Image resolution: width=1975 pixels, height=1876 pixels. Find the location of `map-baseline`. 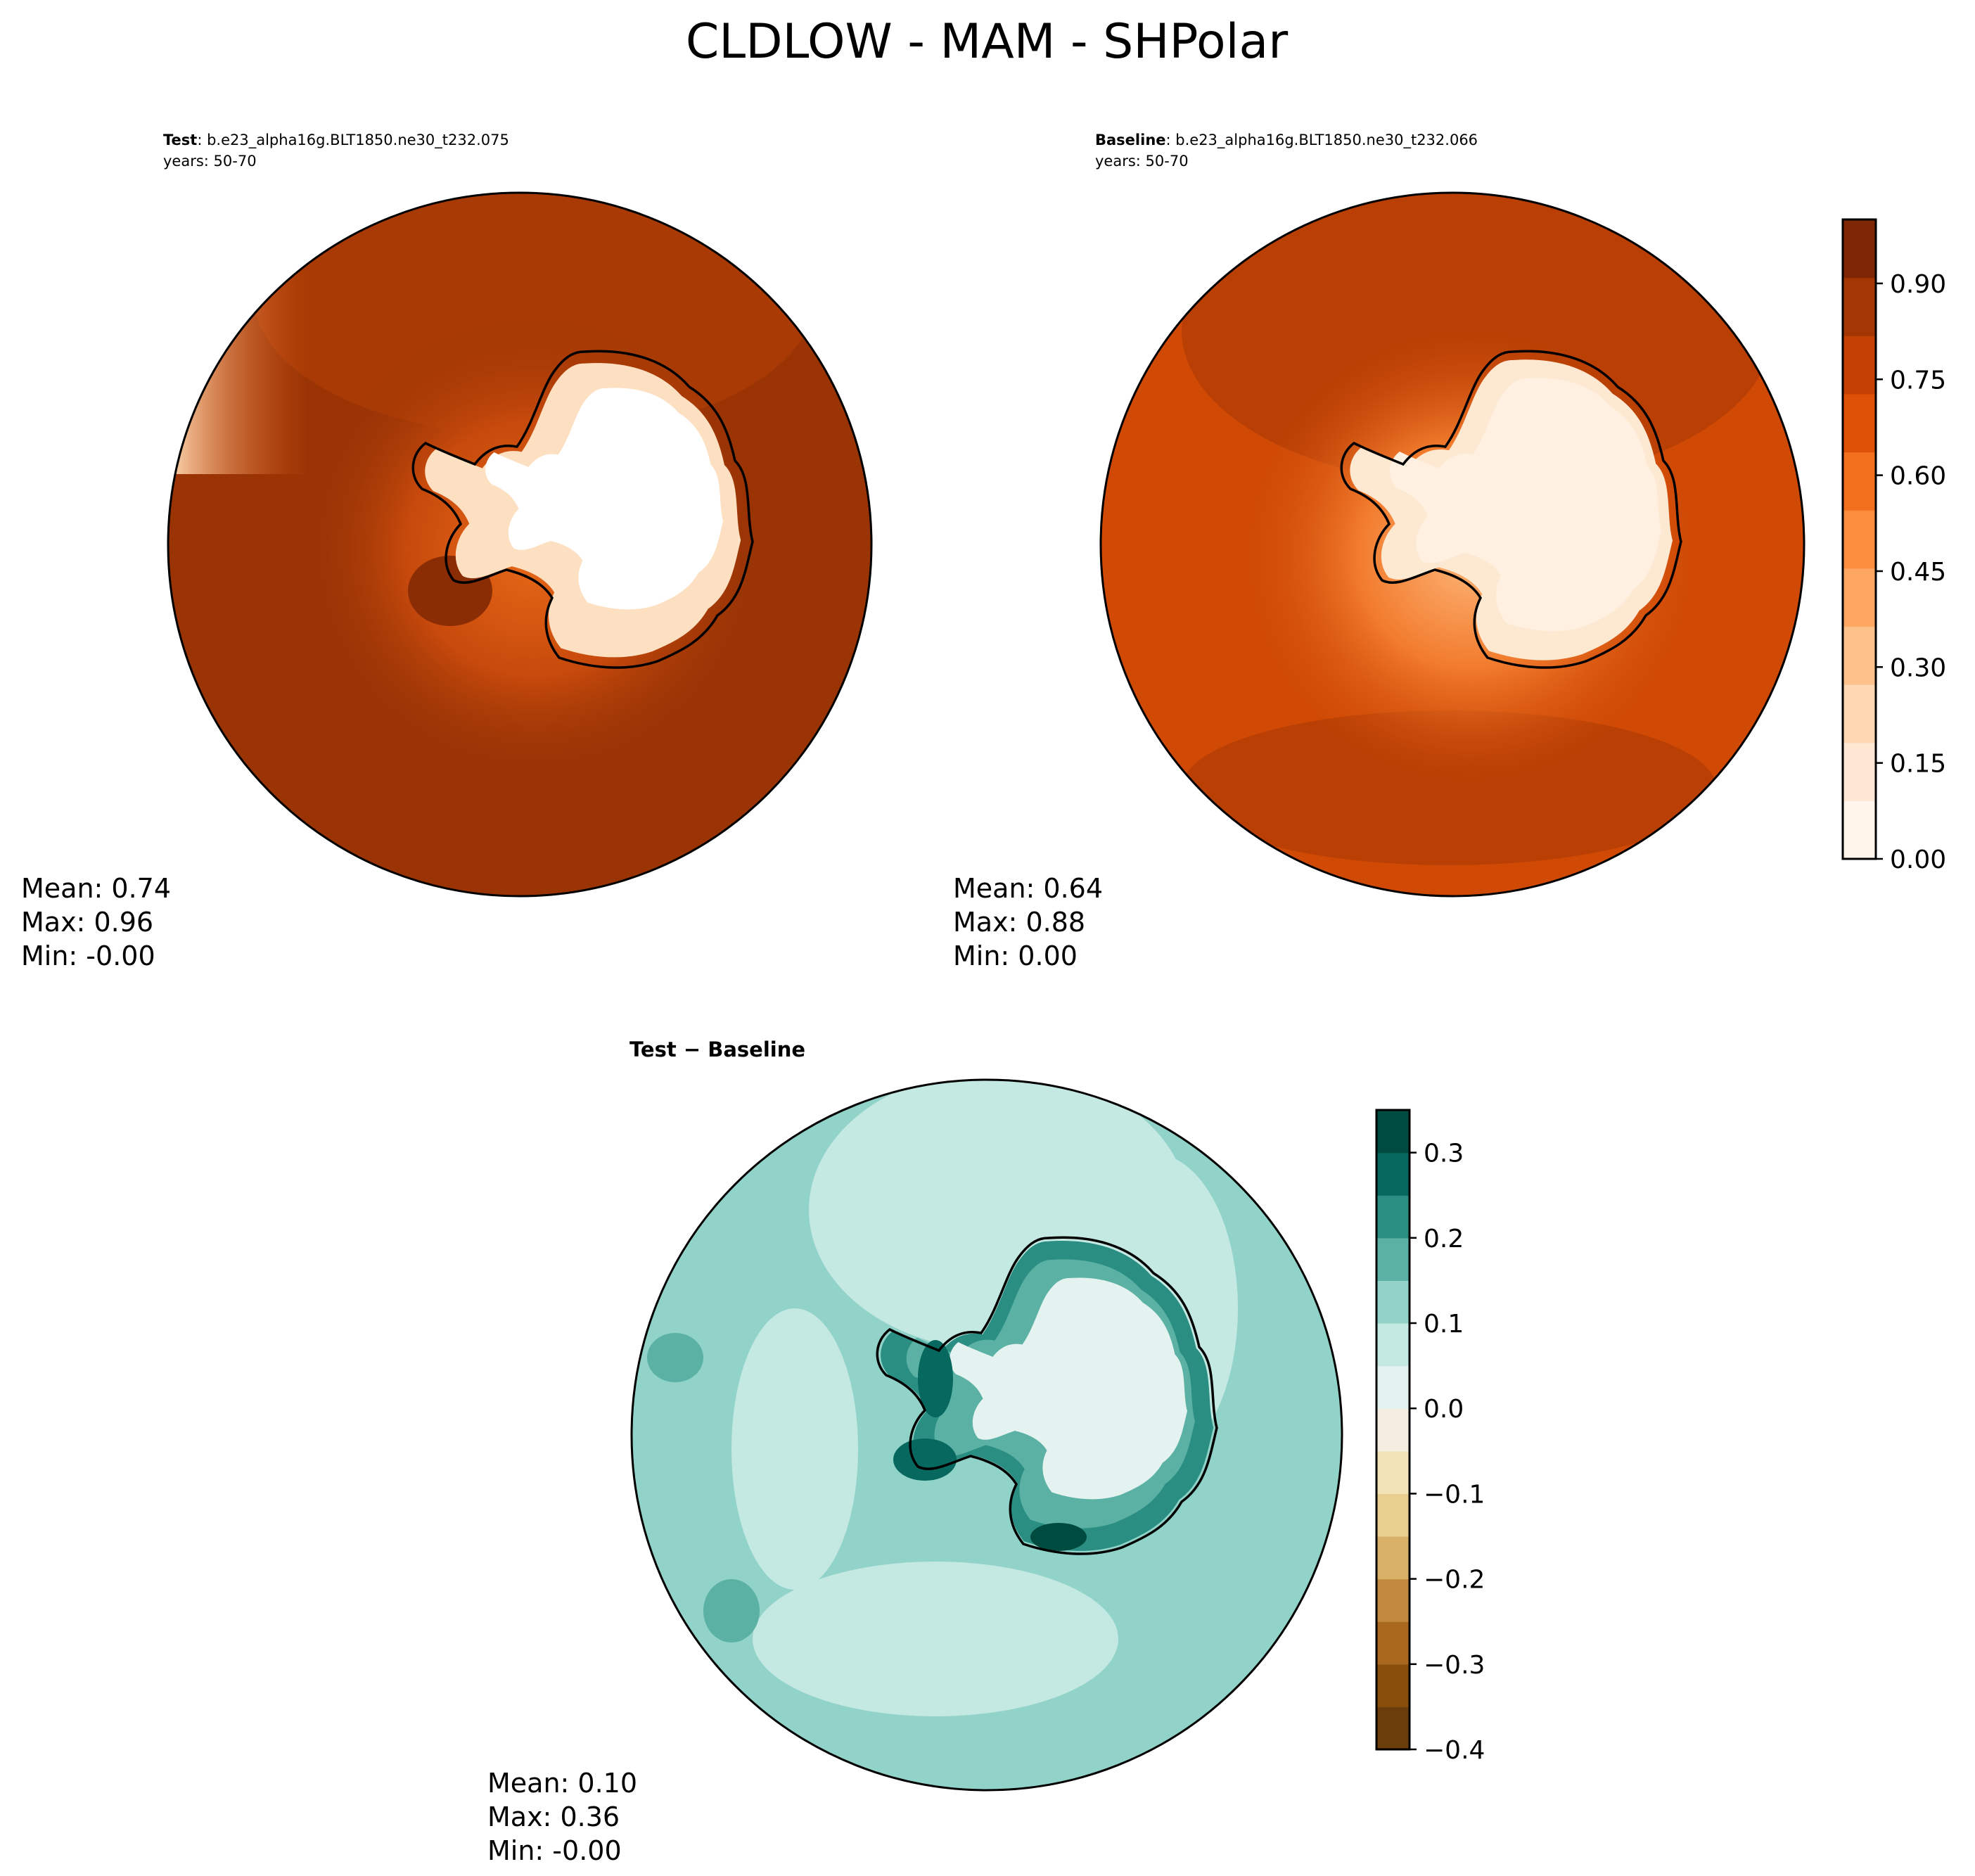

map-baseline is located at coordinates (1452, 544).